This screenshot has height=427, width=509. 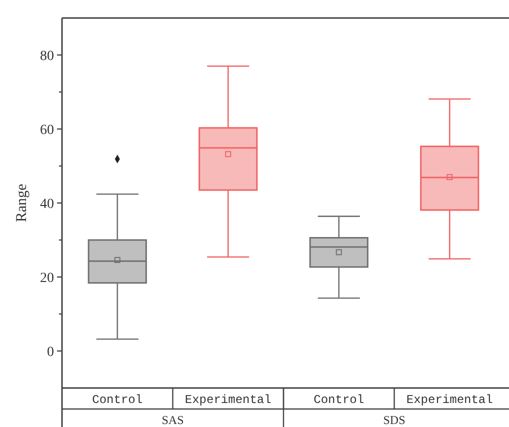 I want to click on y-tick-label: 80, so click(x=47, y=56).